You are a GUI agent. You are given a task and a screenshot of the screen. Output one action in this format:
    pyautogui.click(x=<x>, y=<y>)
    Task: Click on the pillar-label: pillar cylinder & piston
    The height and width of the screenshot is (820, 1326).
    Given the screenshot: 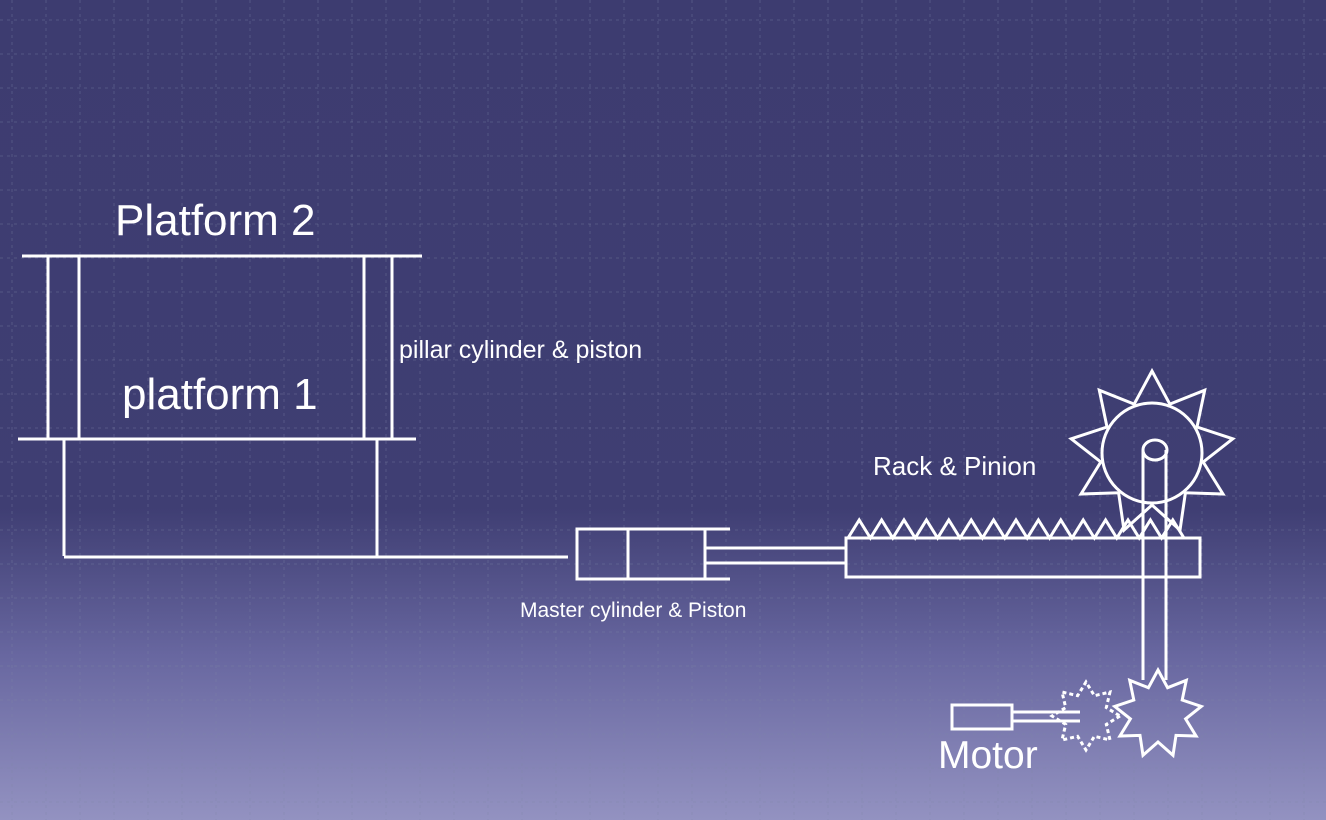 What is the action you would take?
    pyautogui.click(x=521, y=350)
    